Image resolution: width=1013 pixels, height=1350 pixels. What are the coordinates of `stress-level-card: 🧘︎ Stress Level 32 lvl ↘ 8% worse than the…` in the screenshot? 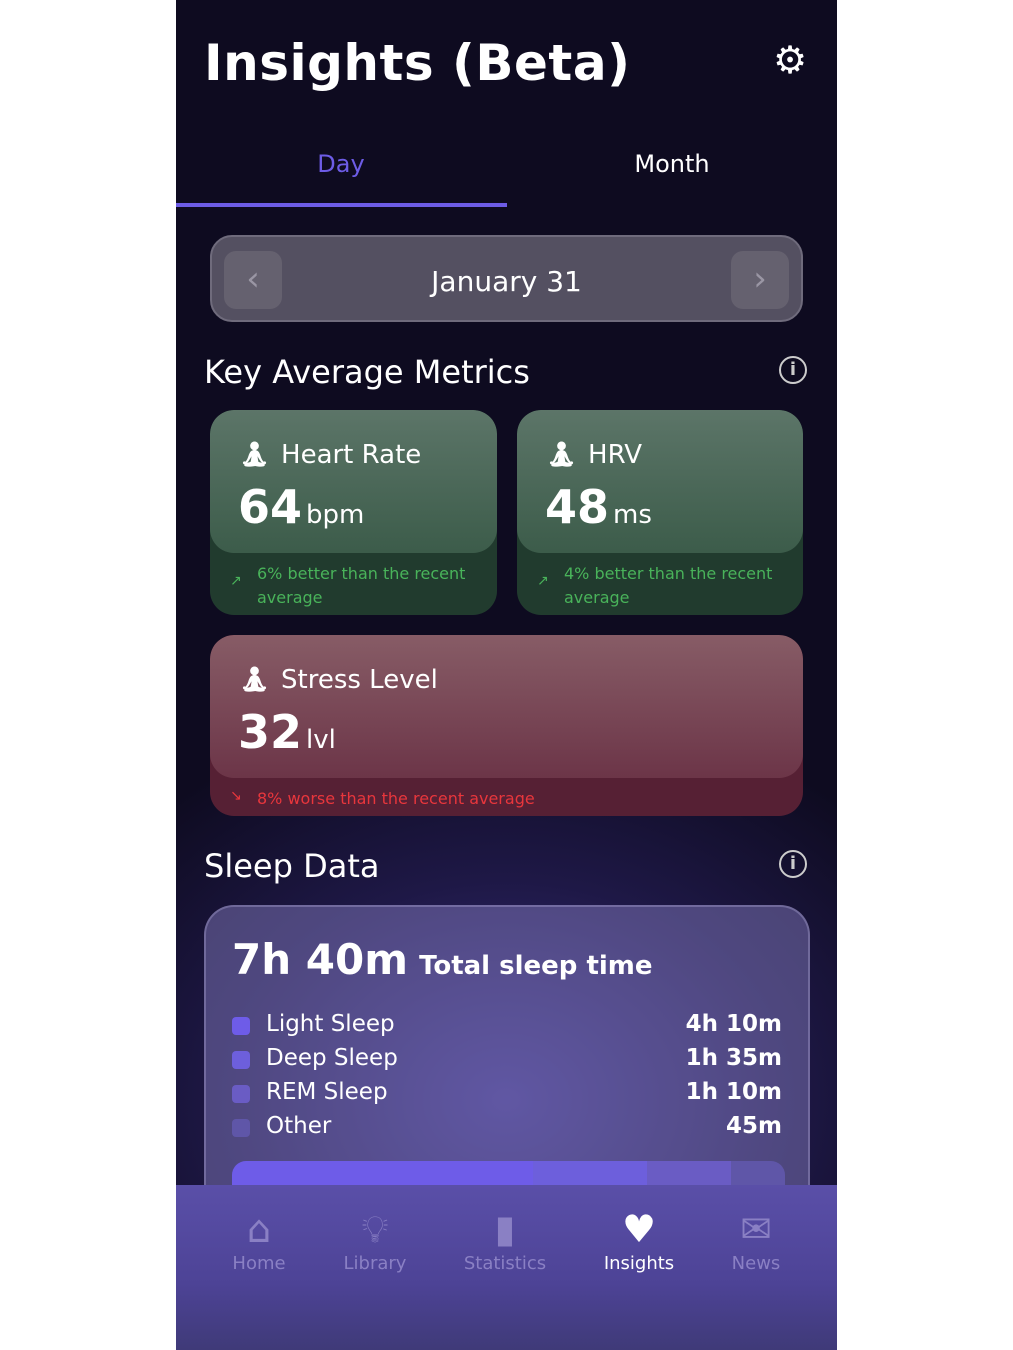 It's located at (506, 725).